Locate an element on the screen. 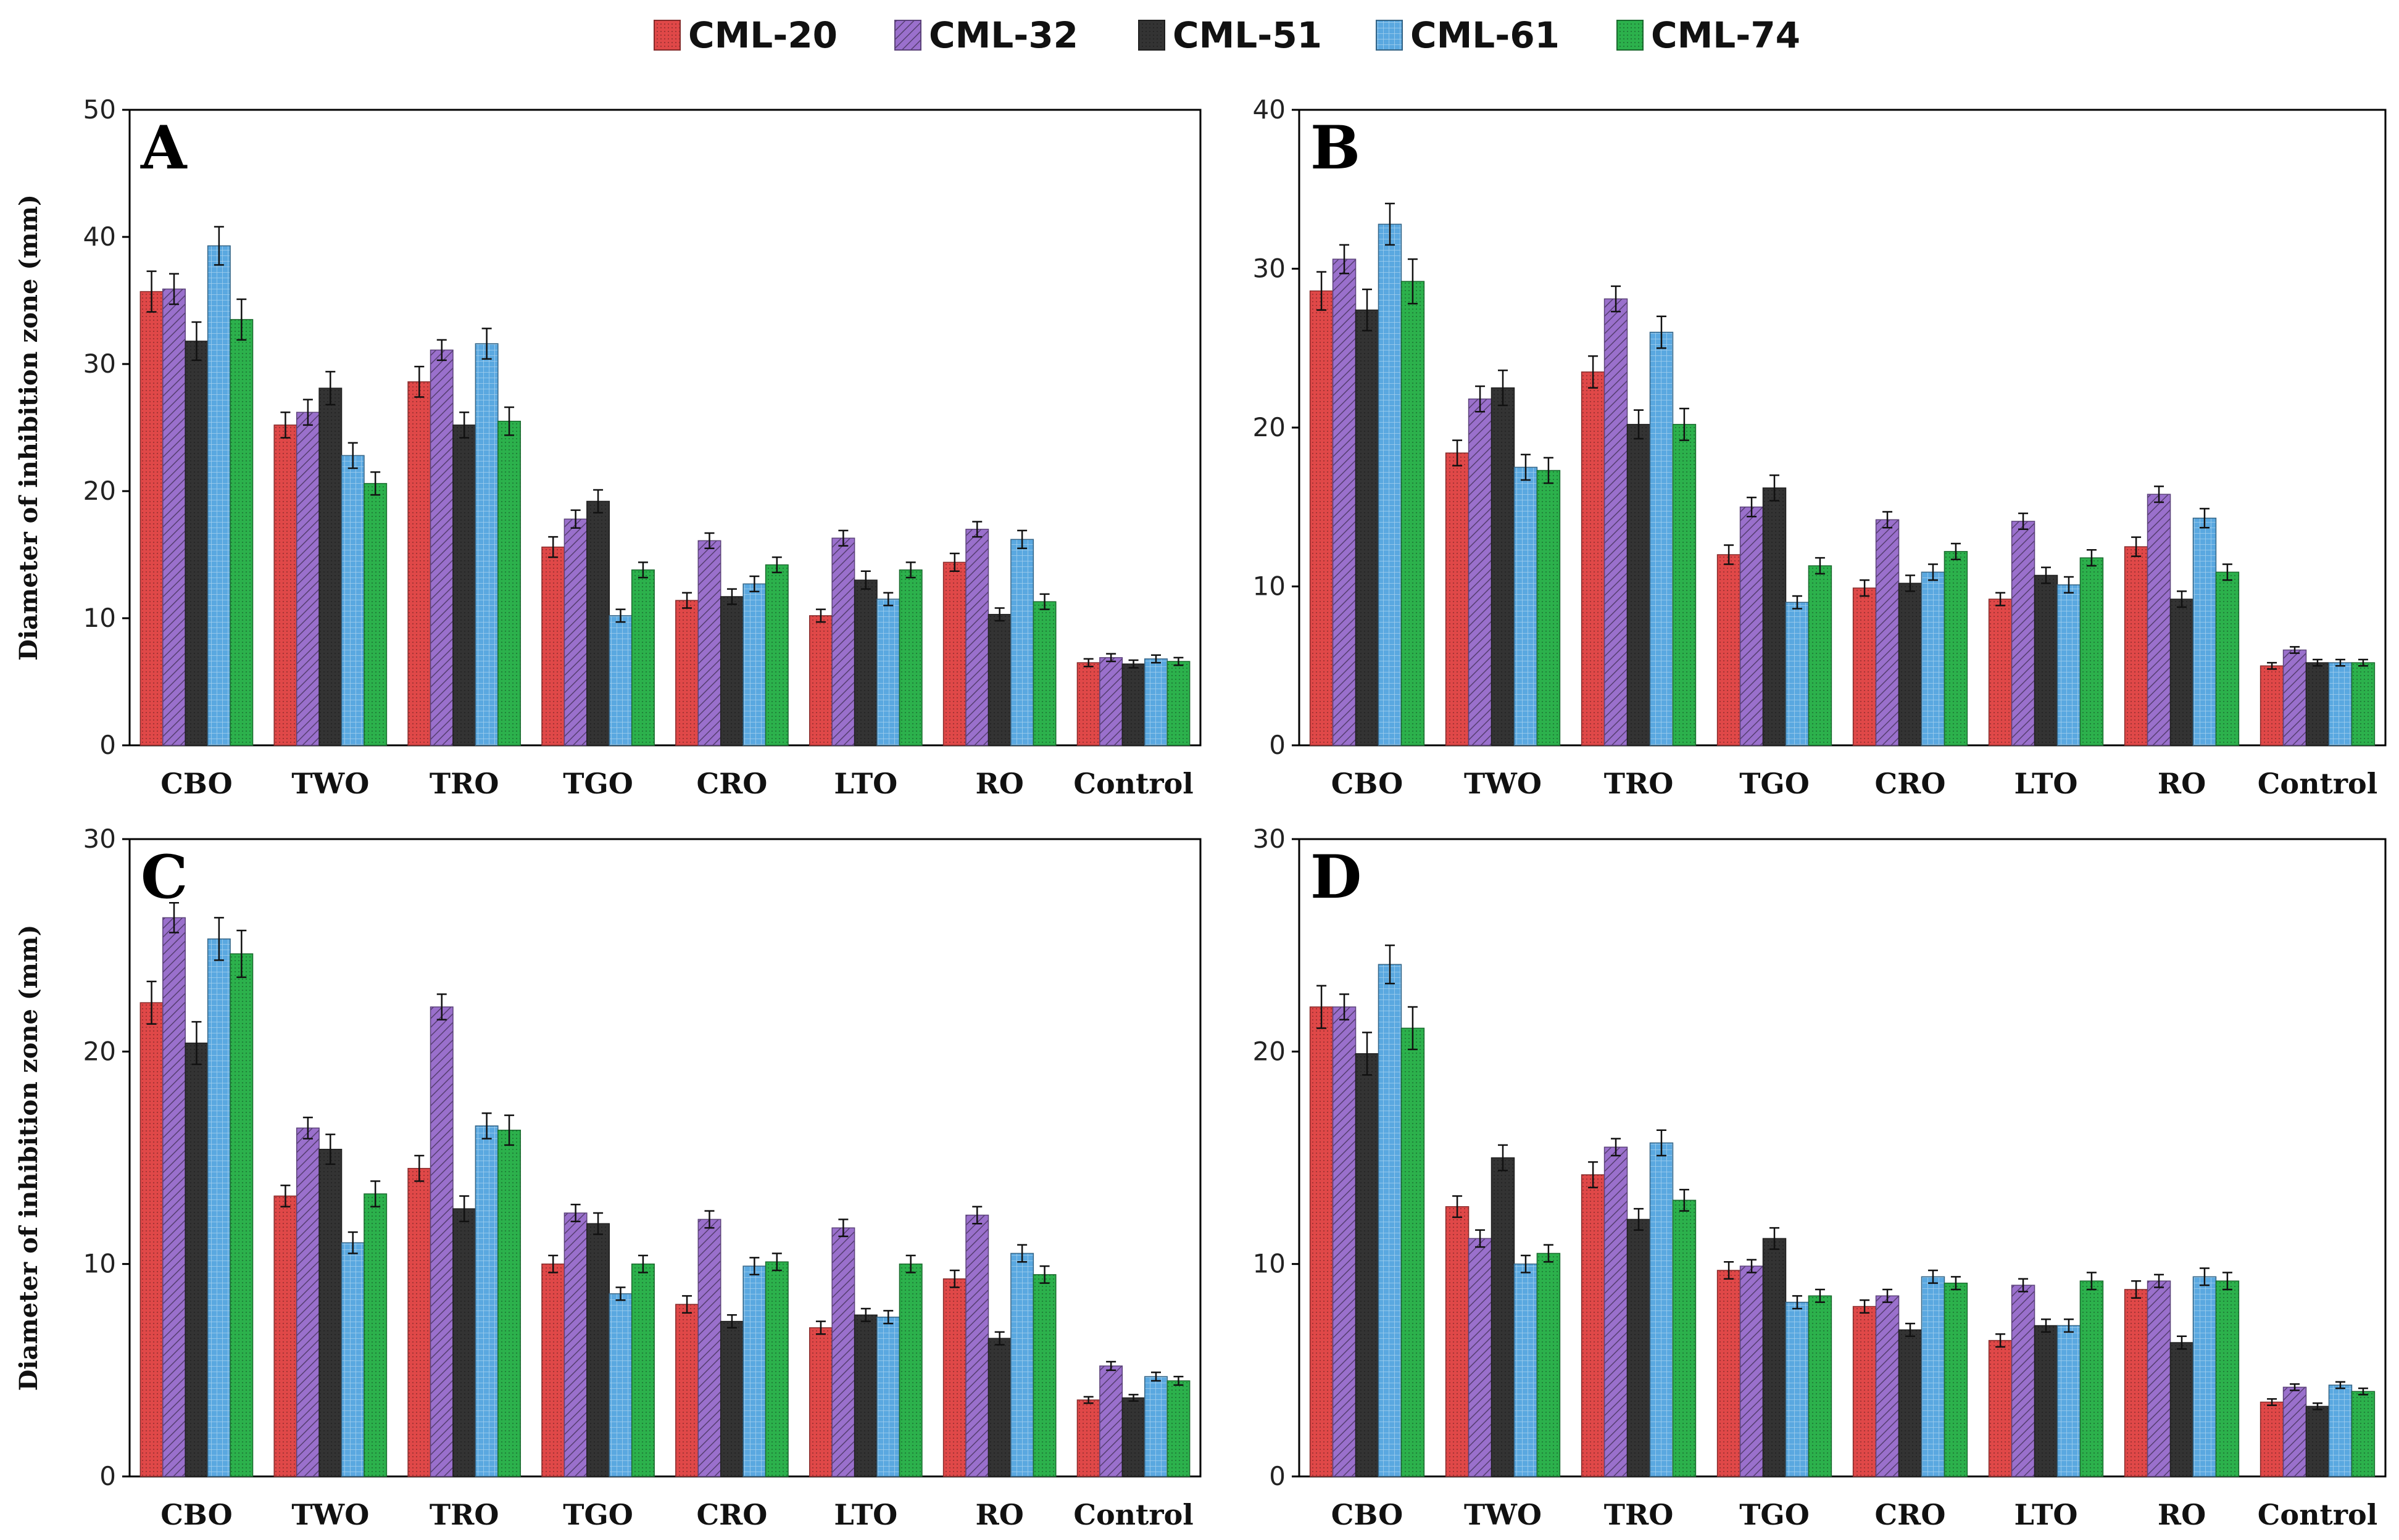  bar-cml-61-tro is located at coordinates (1661, 538).